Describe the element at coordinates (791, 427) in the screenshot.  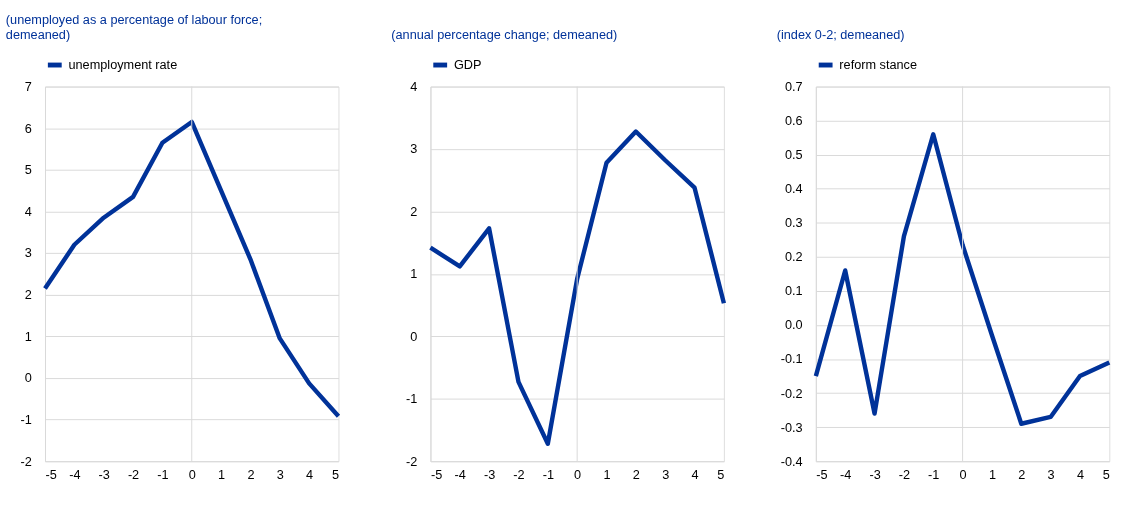
I see `y-tick-label: -0.3` at that location.